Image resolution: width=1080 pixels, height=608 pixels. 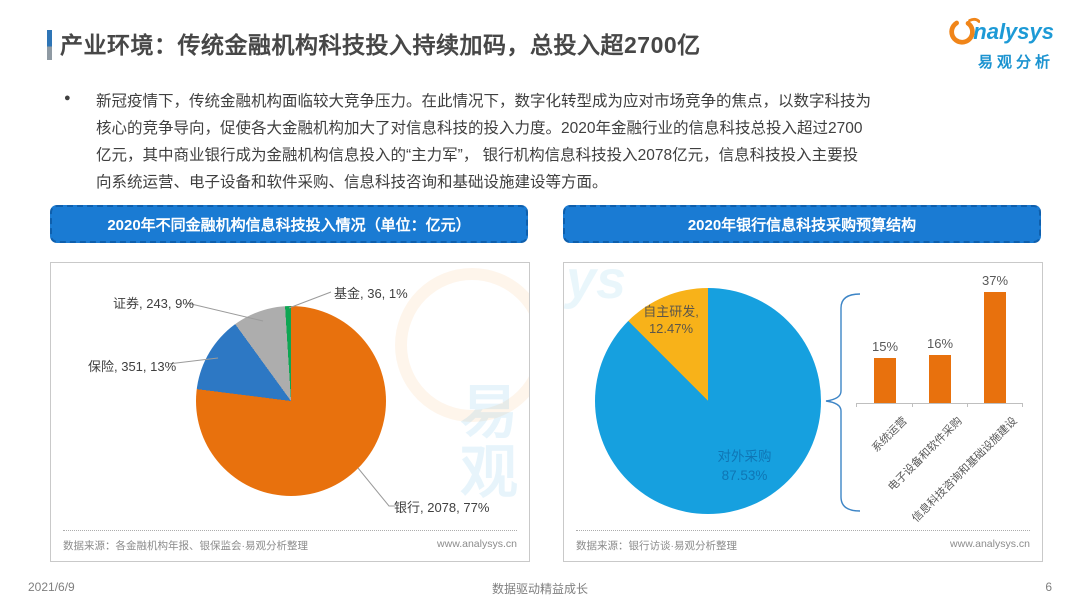 I want to click on left-chart-title: 2020年不同金融机构信息科技投入情况（单位：亿元）, so click(x=289, y=224).